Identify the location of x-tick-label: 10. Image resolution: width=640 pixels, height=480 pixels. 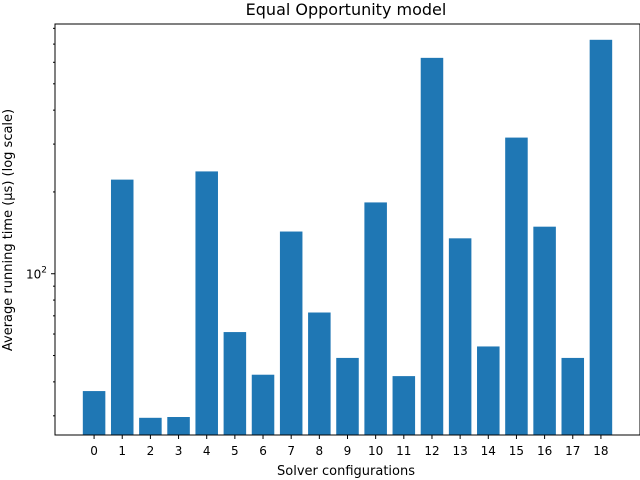
(375, 451).